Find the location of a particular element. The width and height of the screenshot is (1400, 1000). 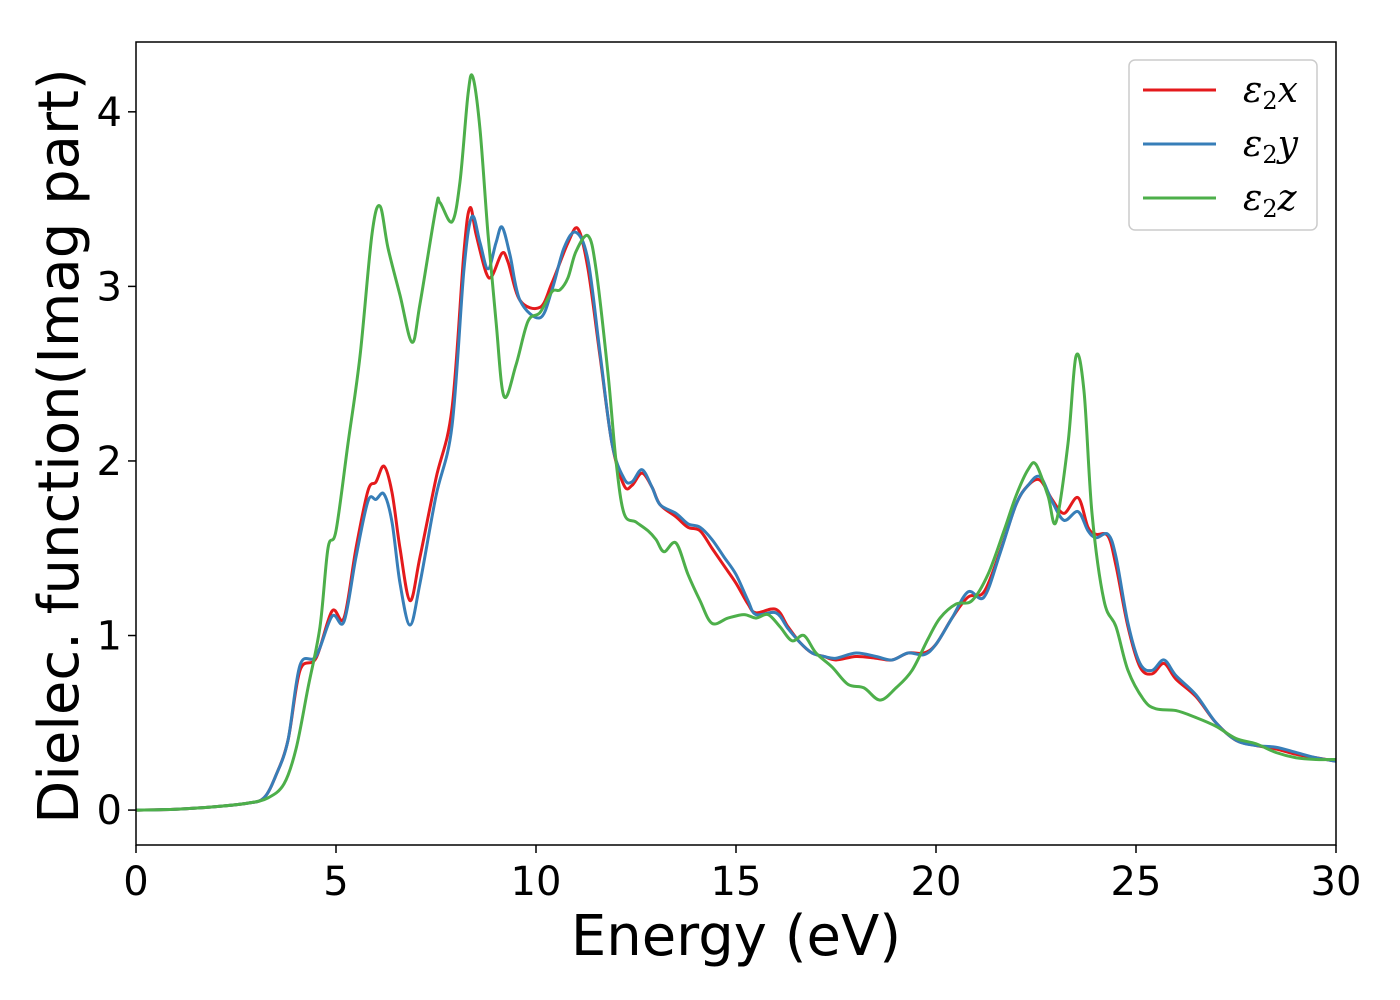

x-axis-ticks: 0 5 10 15 20 25 30 is located at coordinates (742, 875).